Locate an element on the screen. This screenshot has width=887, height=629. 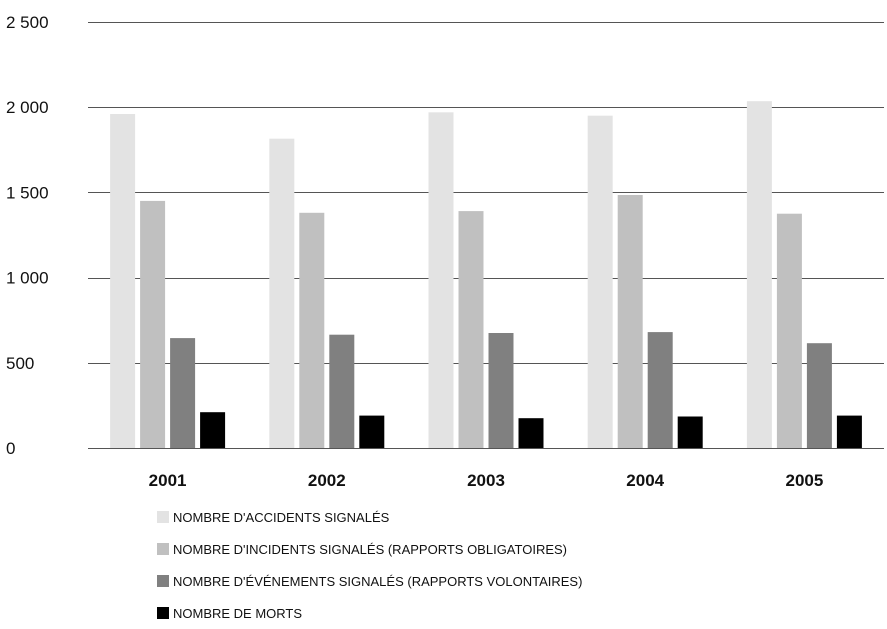
legend-item-morts: NOMBRE DE MORTS is located at coordinates (369, 613).